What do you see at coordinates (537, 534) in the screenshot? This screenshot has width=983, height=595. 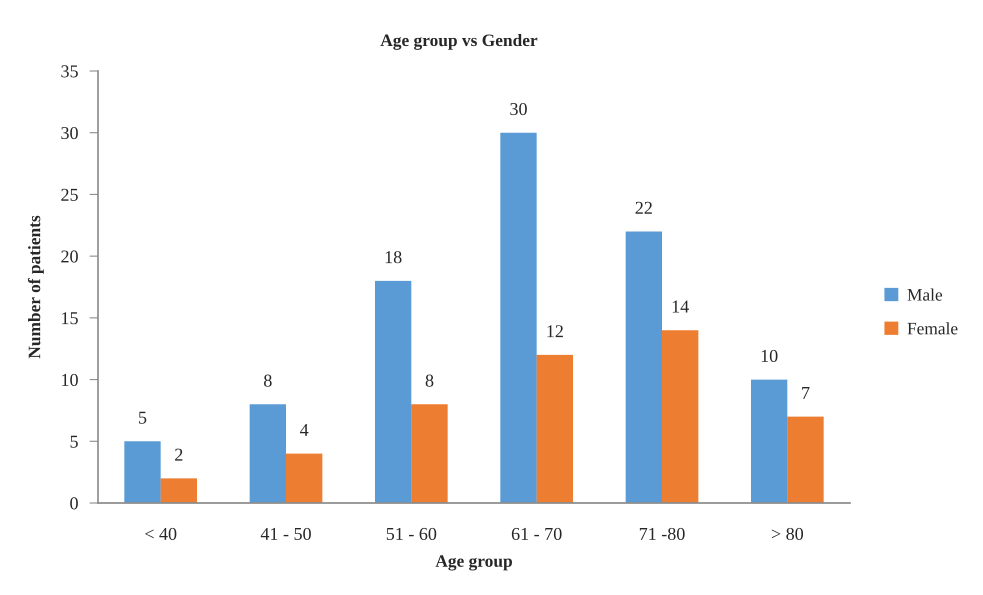 I see `x-tick-label: 61 - 70` at bounding box center [537, 534].